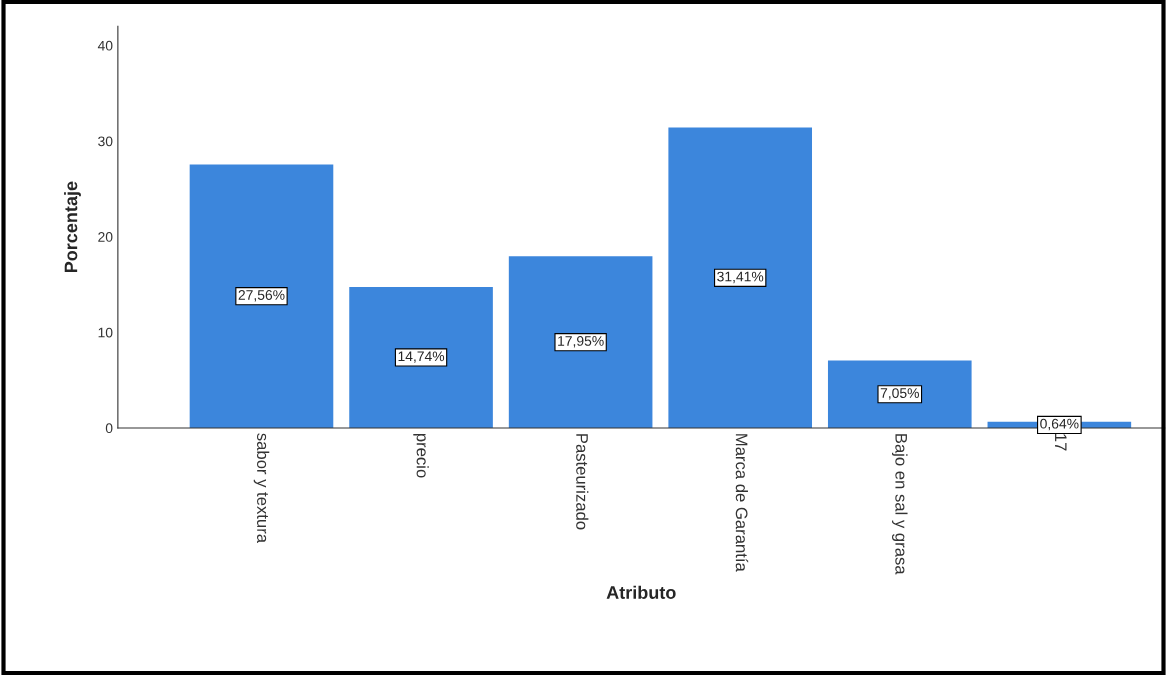 Image resolution: width=1167 pixels, height=675 pixels. Describe the element at coordinates (1059, 424) in the screenshot. I see `data-label: 0,64%` at that location.